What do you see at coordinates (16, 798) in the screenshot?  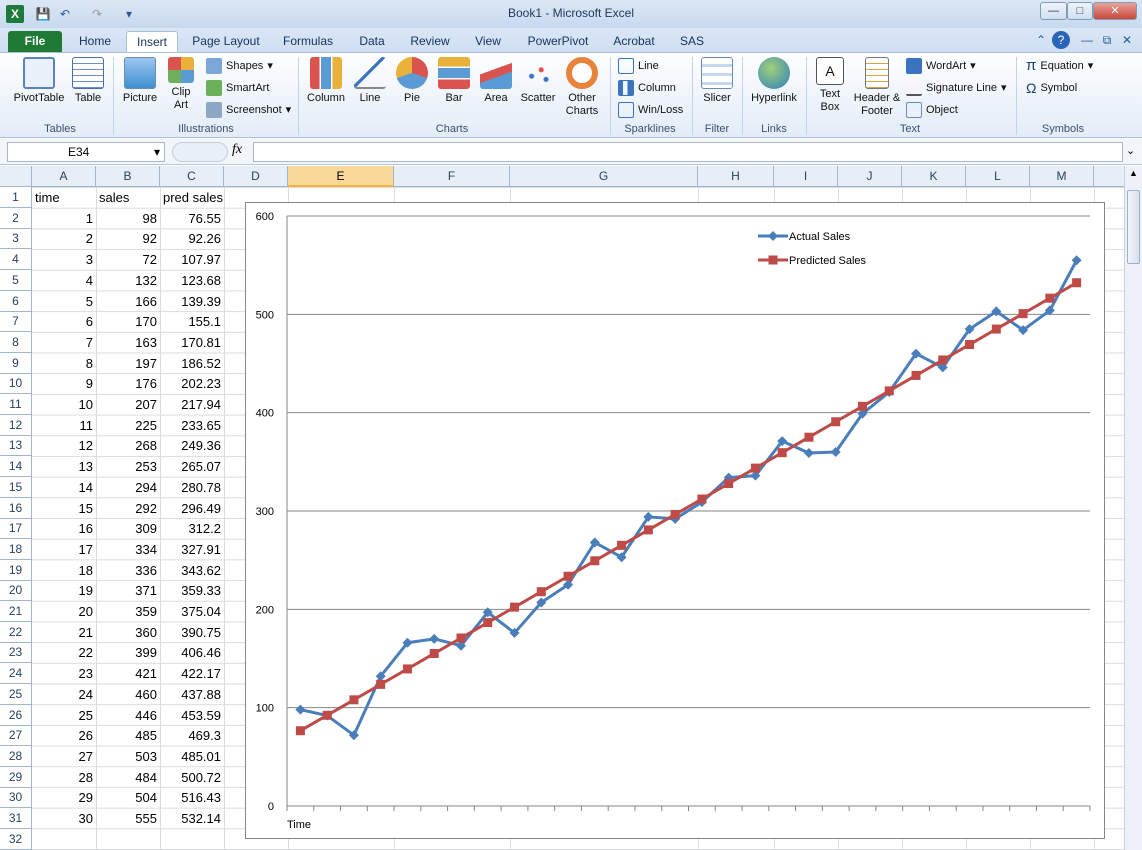 I see `row-header: 30` at bounding box center [16, 798].